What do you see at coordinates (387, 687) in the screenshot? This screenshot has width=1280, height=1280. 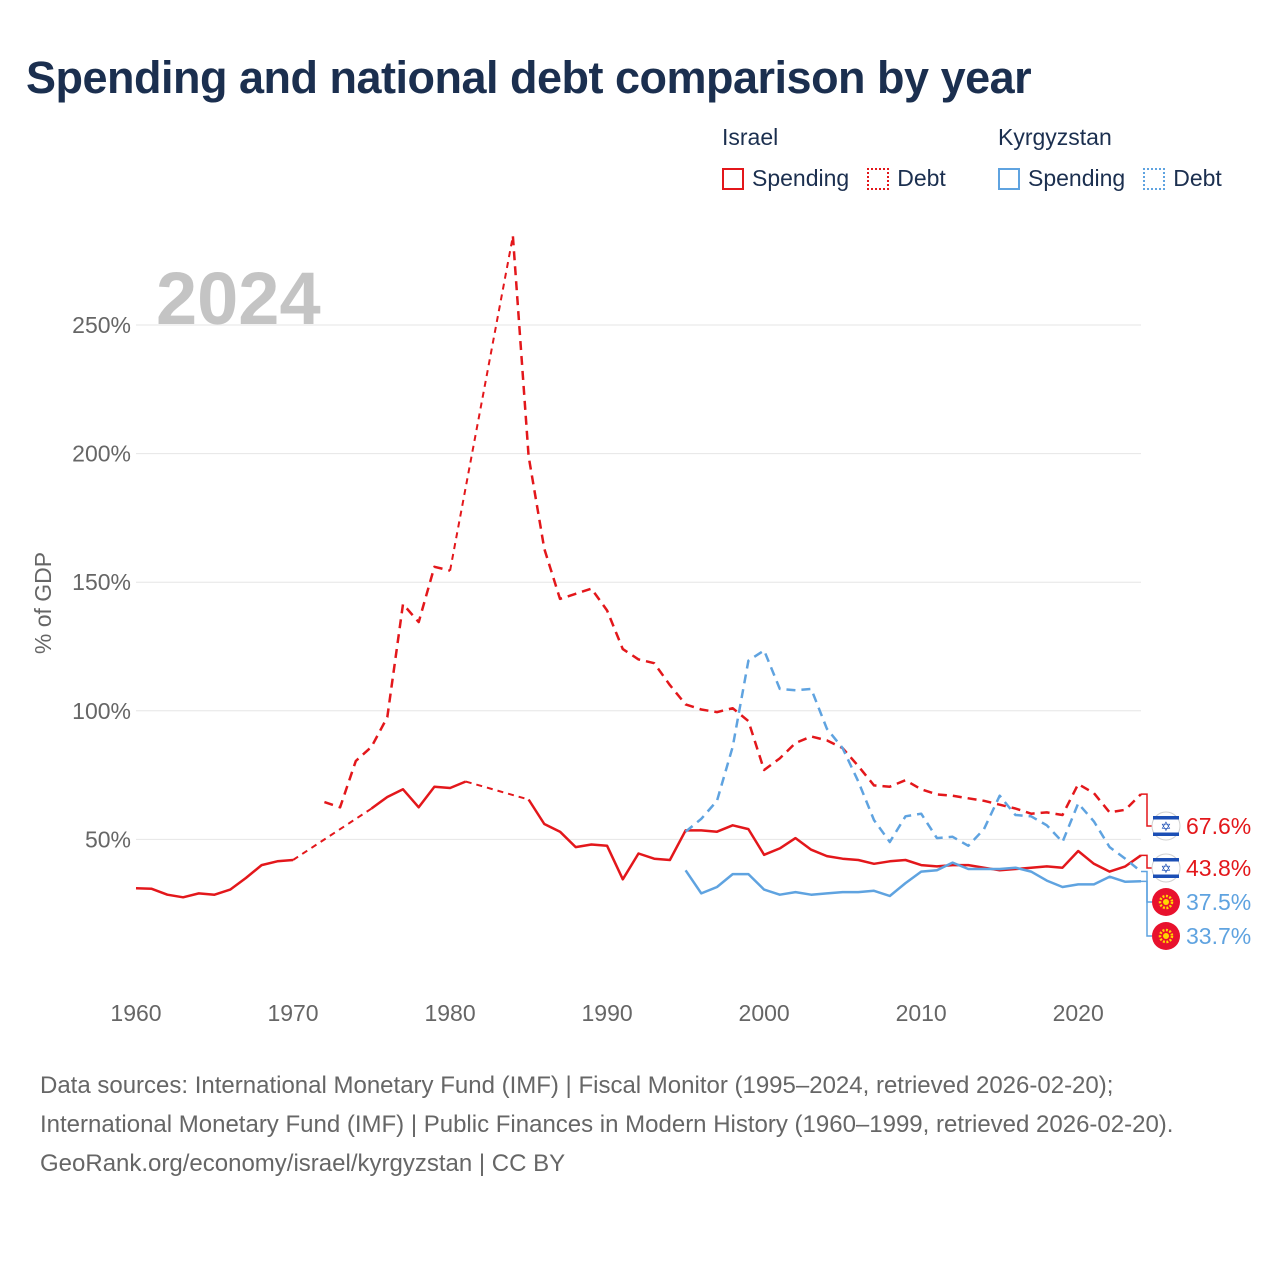 I see `israel-debt-line` at bounding box center [387, 687].